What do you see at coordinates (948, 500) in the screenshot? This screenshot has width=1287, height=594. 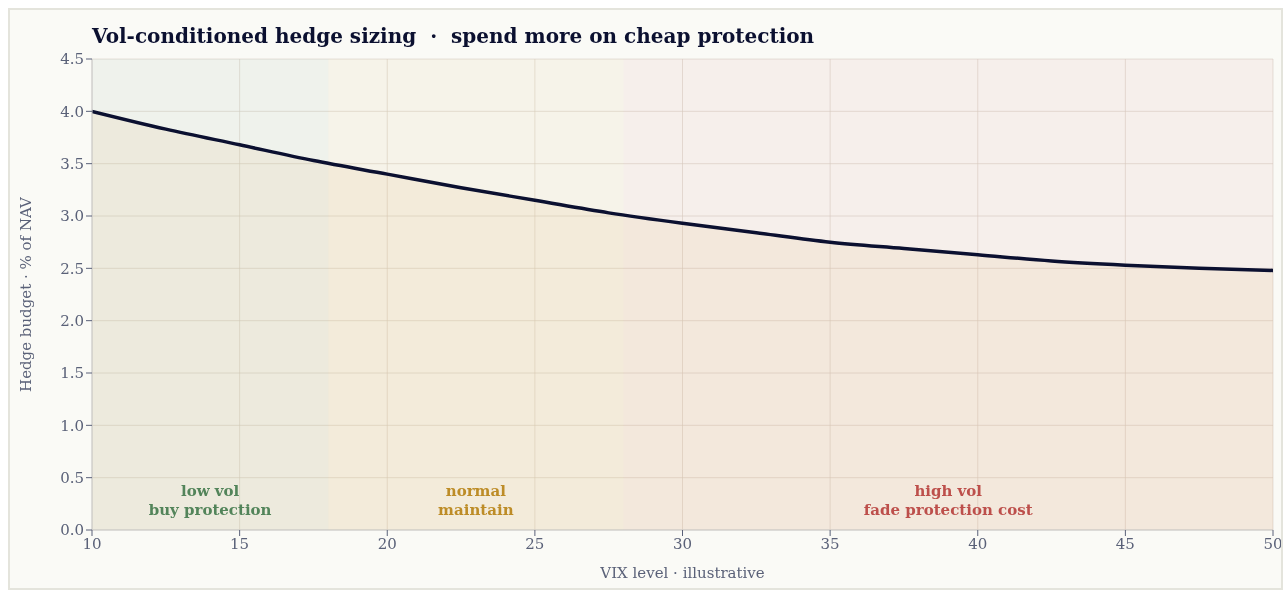 I see `band-label: high vol fade protection cost` at bounding box center [948, 500].